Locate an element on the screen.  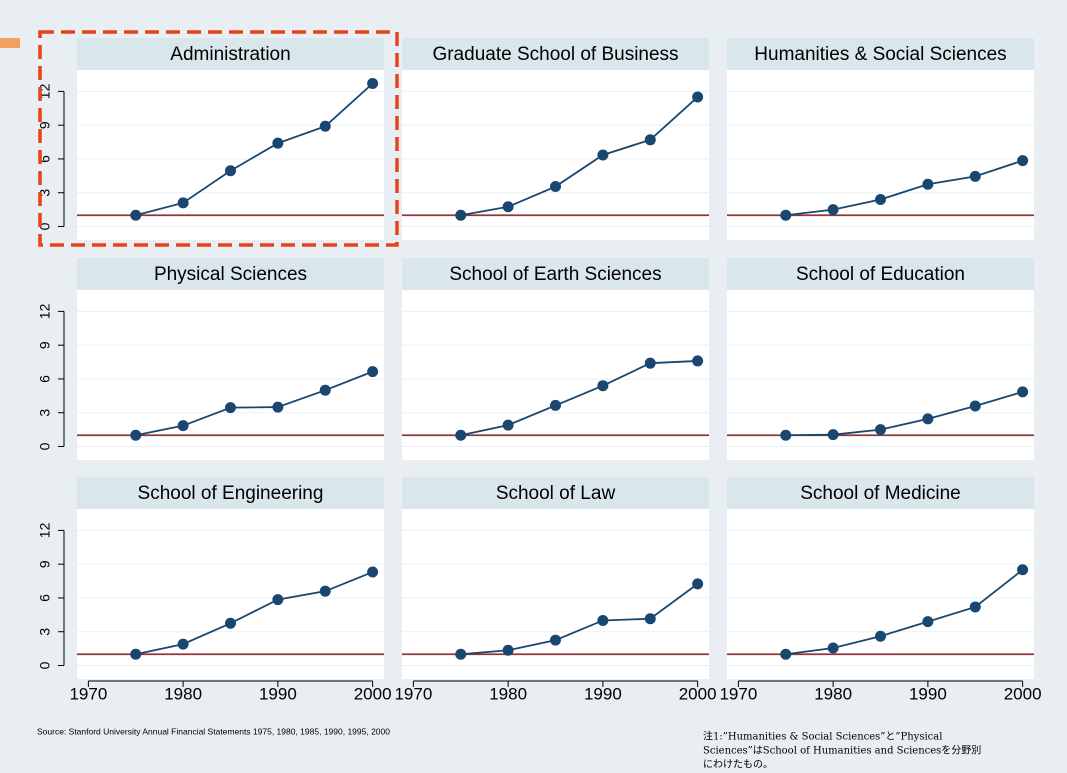
panel-title: Graduate School of Business is located at coordinates (555, 54).